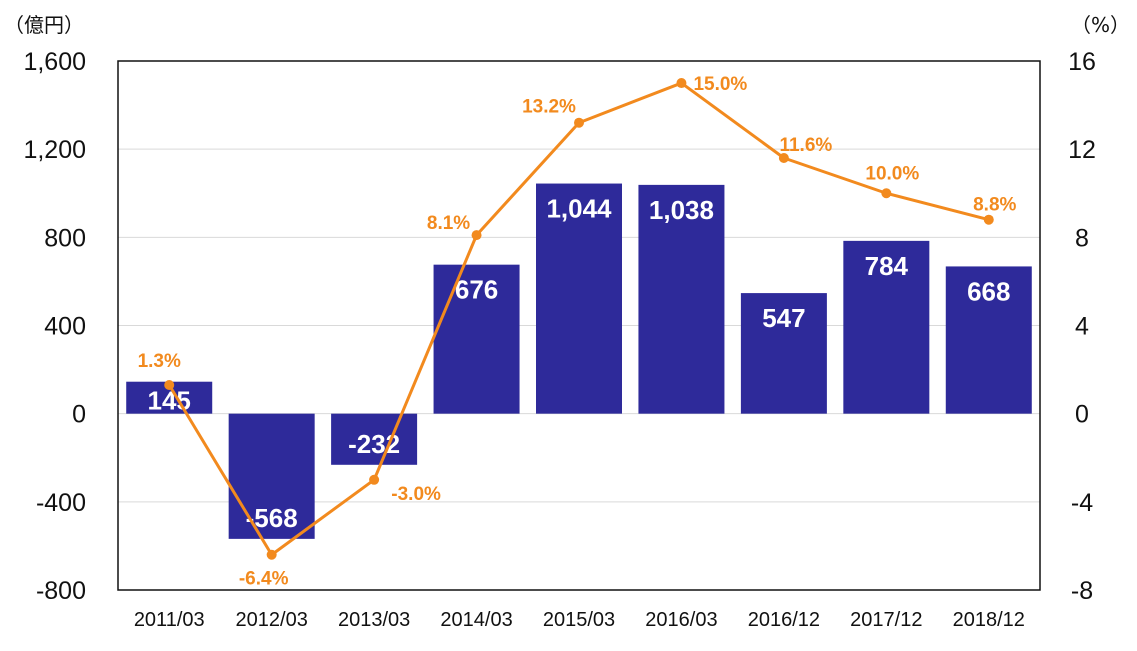  Describe the element at coordinates (887, 266) in the screenshot. I see `bar-value-label: 784` at that location.